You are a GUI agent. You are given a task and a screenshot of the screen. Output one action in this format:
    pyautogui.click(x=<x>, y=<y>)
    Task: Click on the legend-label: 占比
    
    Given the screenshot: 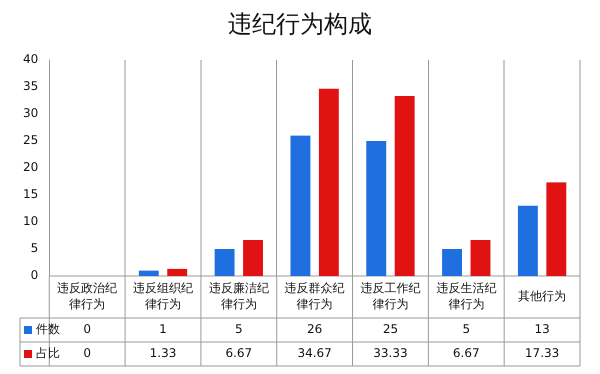 What is the action you would take?
    pyautogui.click(x=48, y=353)
    